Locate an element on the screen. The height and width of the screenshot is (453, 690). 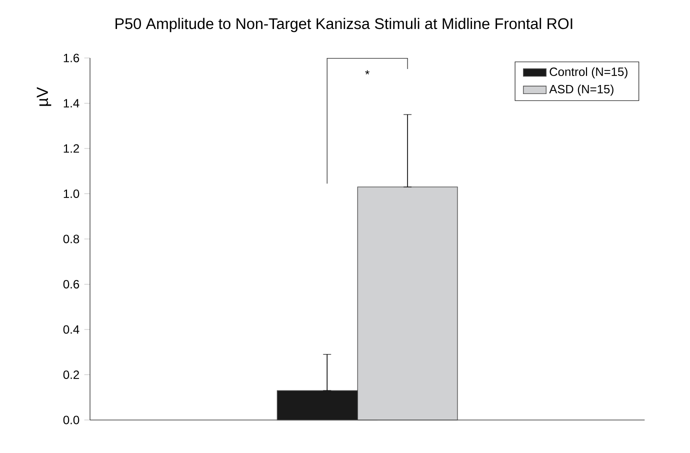
y-tick-label: 0.6 is located at coordinates (71, 284).